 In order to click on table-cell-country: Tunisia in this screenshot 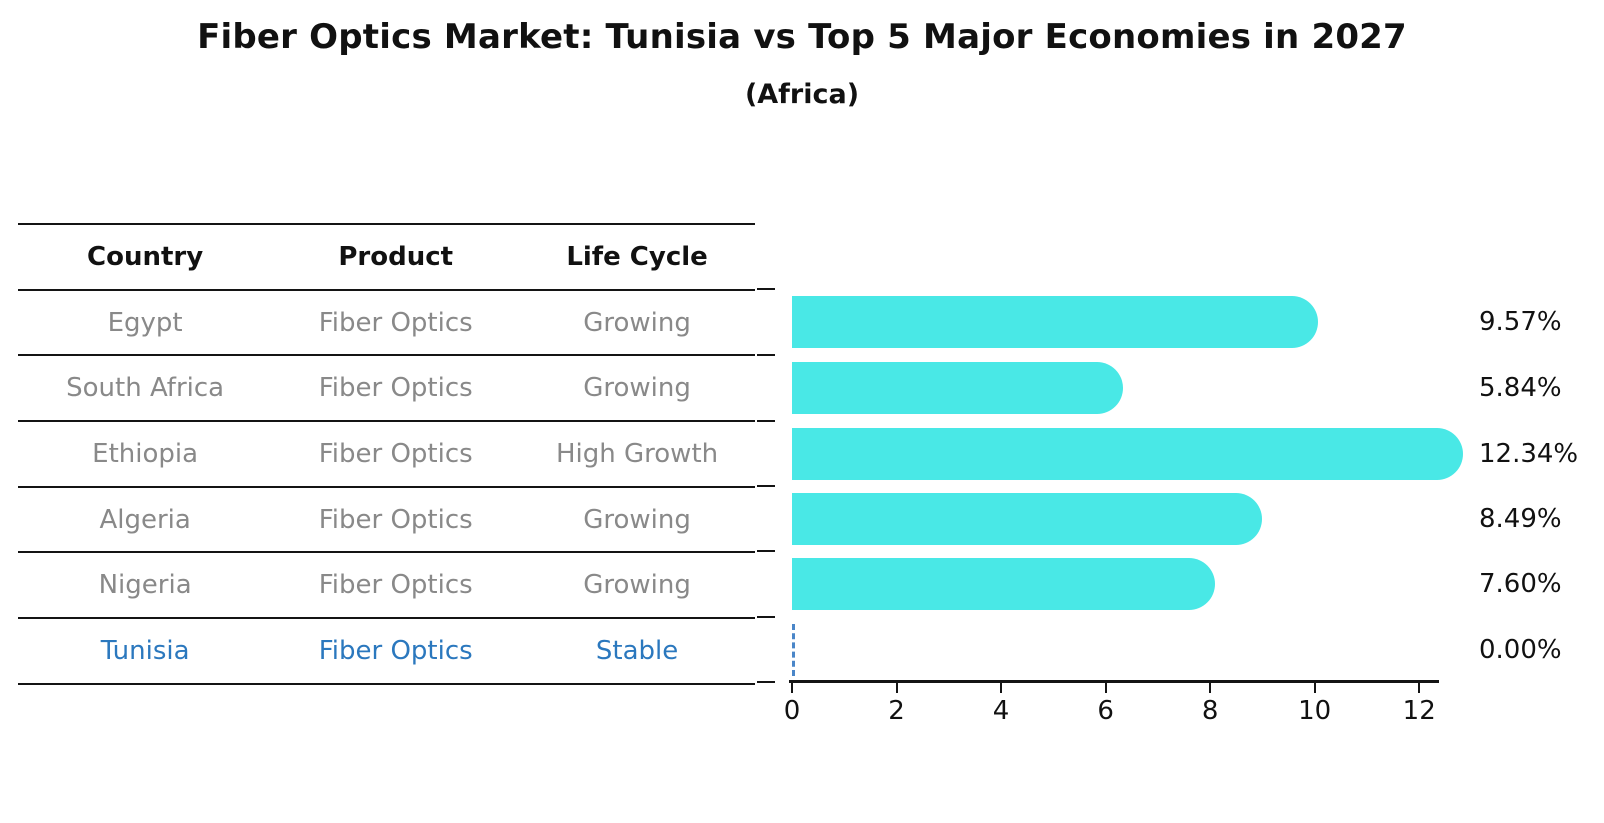, I will do `click(145, 650)`.